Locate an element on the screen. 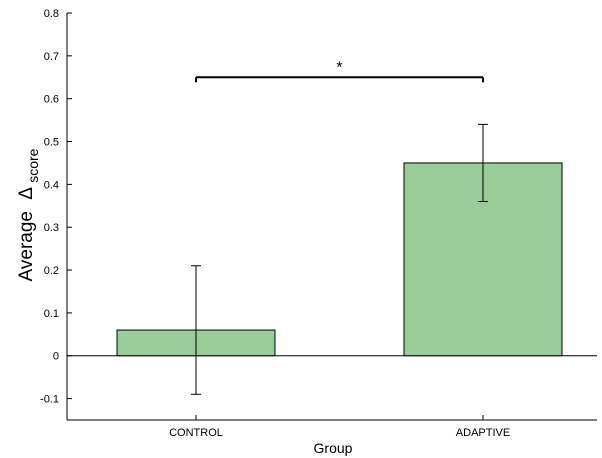 This screenshot has width=602, height=458. x-tick-label: CONTROL is located at coordinates (196, 433).